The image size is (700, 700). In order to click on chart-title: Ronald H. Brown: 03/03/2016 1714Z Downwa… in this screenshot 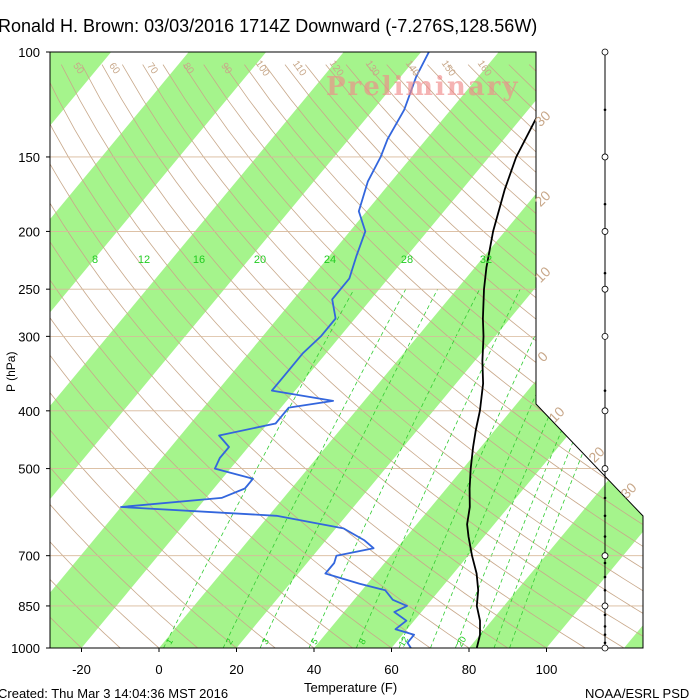, I will do `click(268, 26)`.